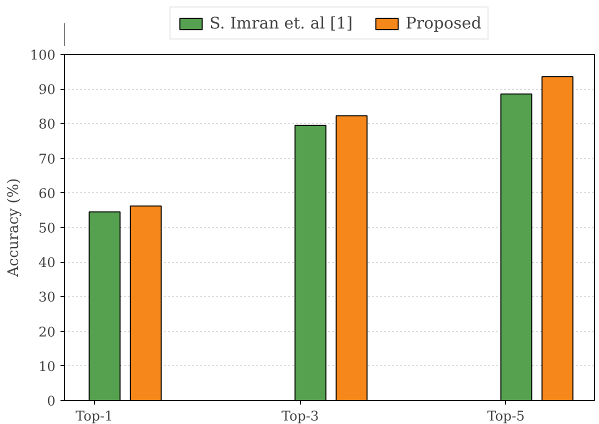 The height and width of the screenshot is (424, 599). I want to click on x-tick-label: Top-5, so click(506, 417).